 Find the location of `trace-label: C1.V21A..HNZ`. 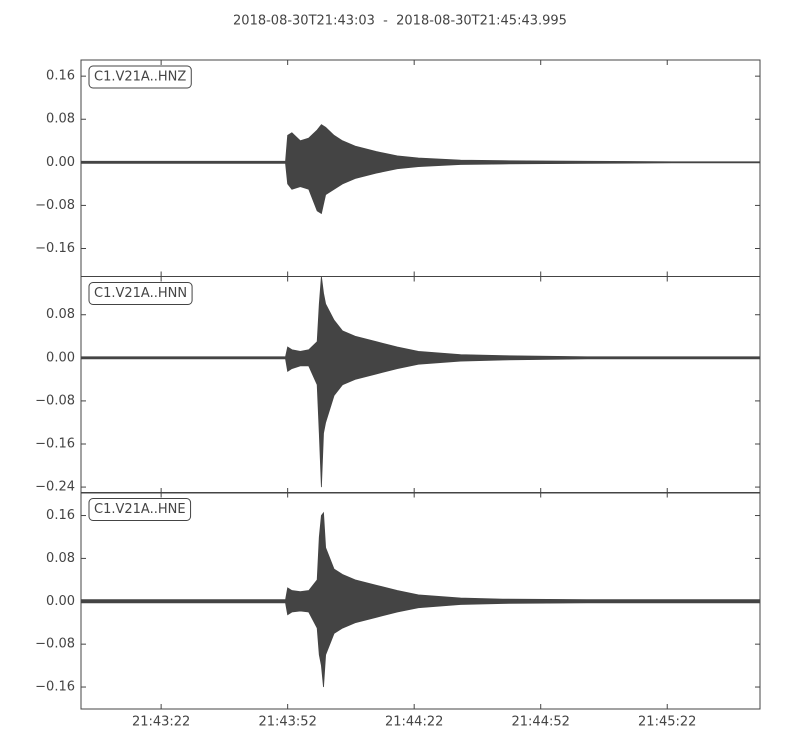

trace-label: C1.V21A..HNZ is located at coordinates (140, 77).